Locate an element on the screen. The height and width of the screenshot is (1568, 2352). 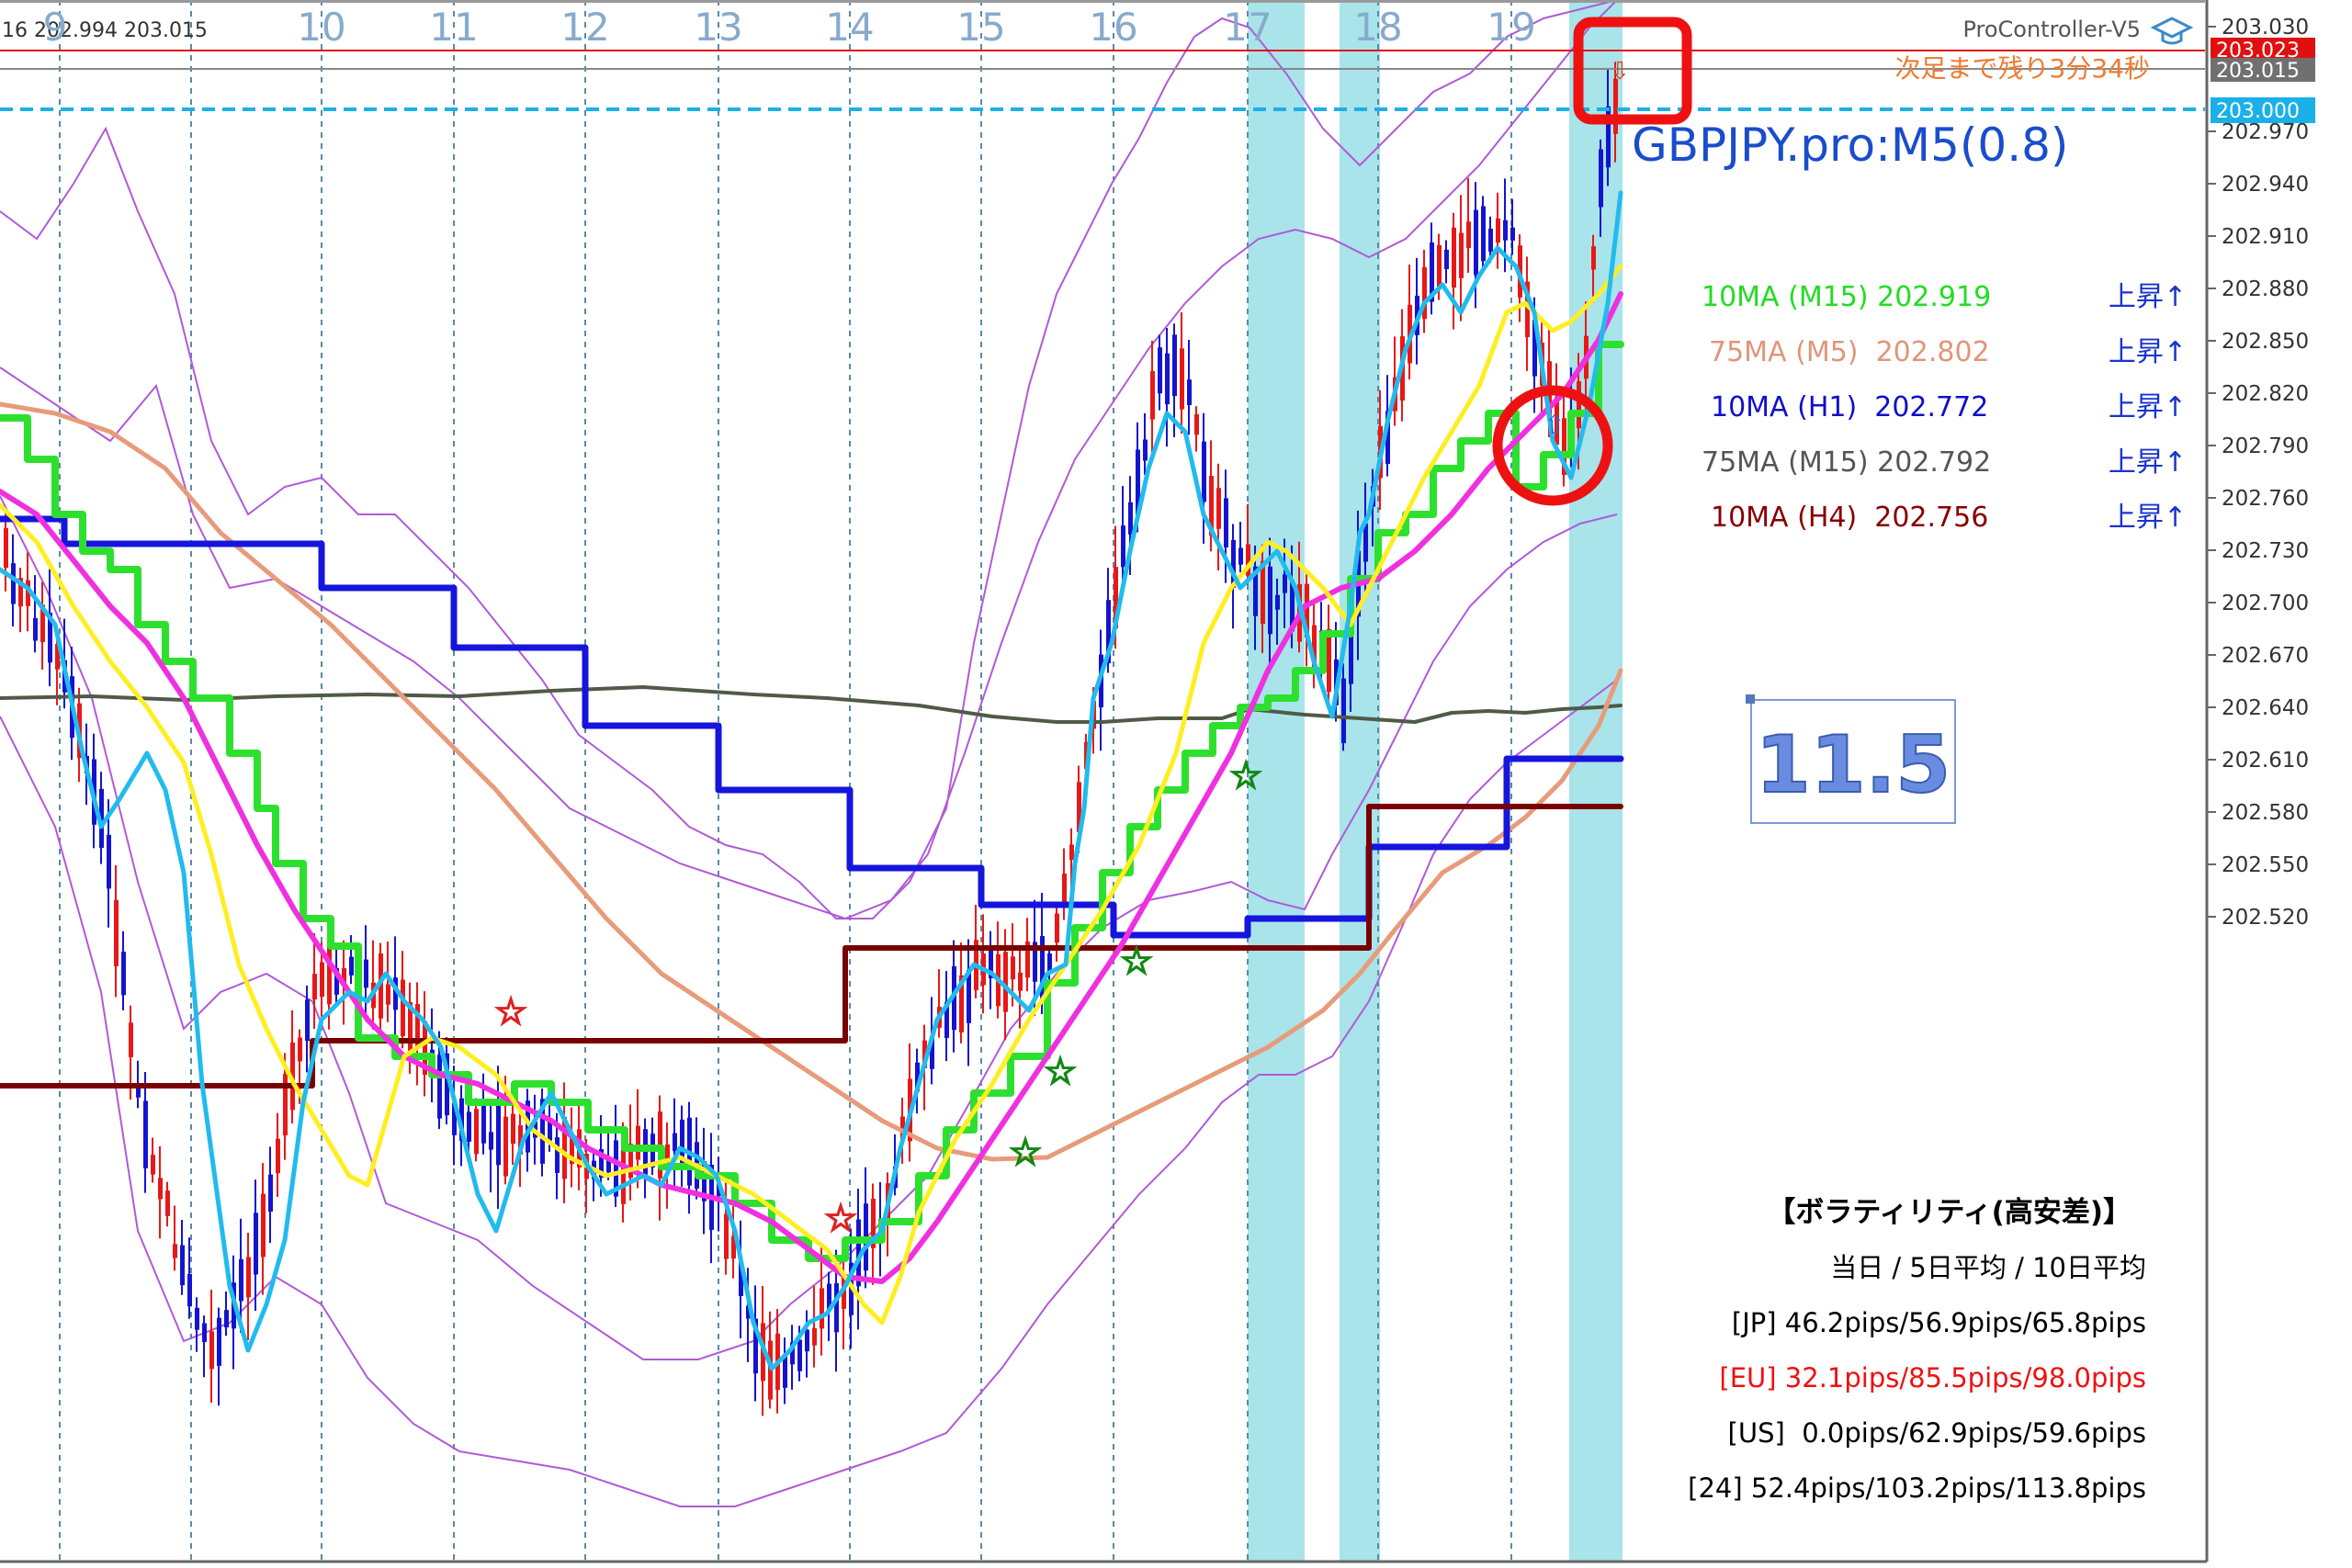
volatility-row: [24] 52.4pips/103.2pips/113.8pips is located at coordinates (1917, 1488).